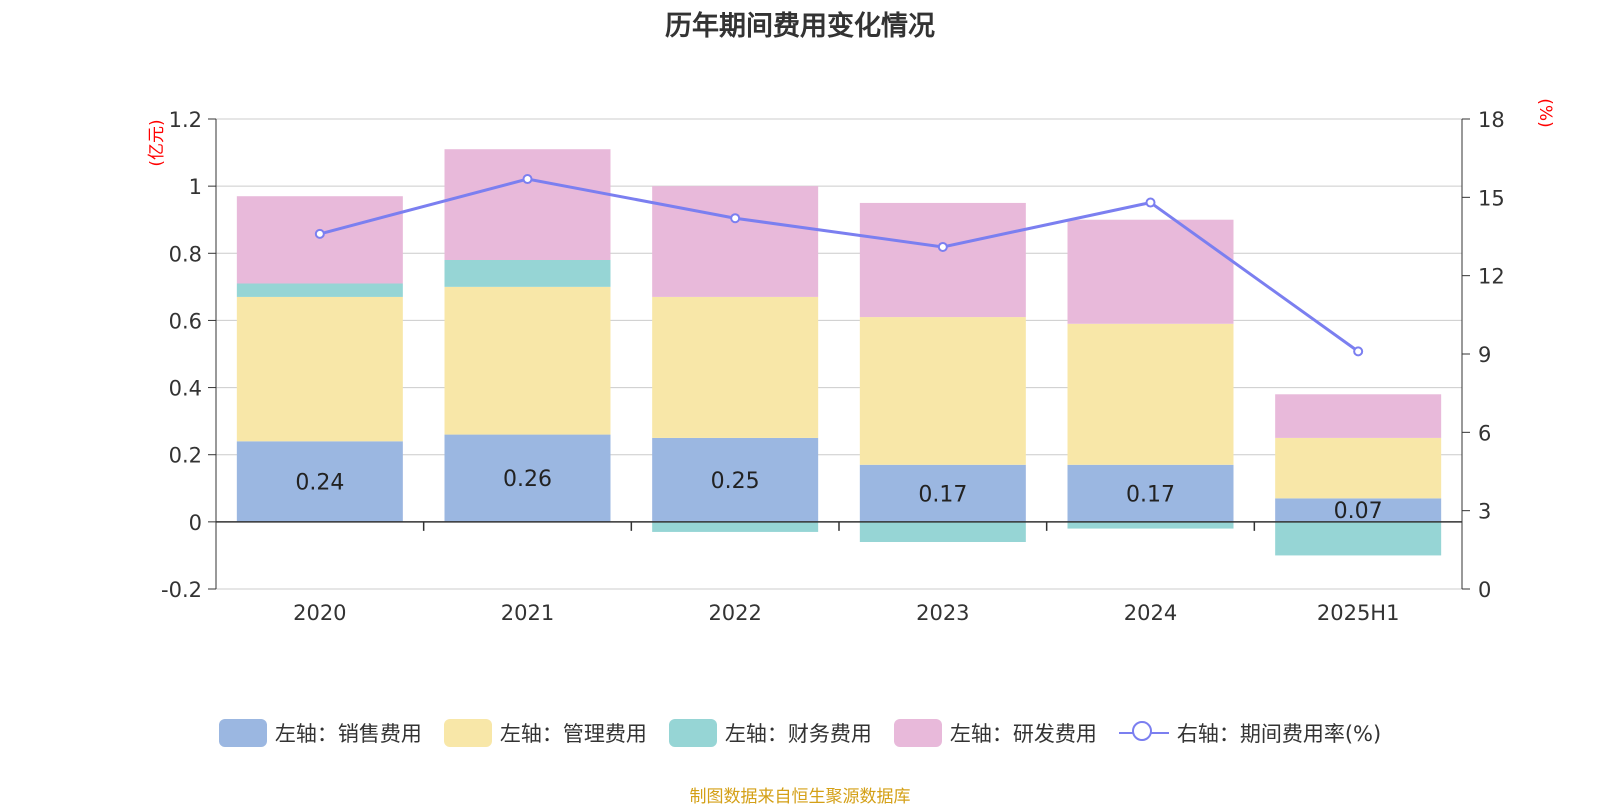 The image size is (1600, 807). I want to click on legend-swatch-finance, so click(692, 733).